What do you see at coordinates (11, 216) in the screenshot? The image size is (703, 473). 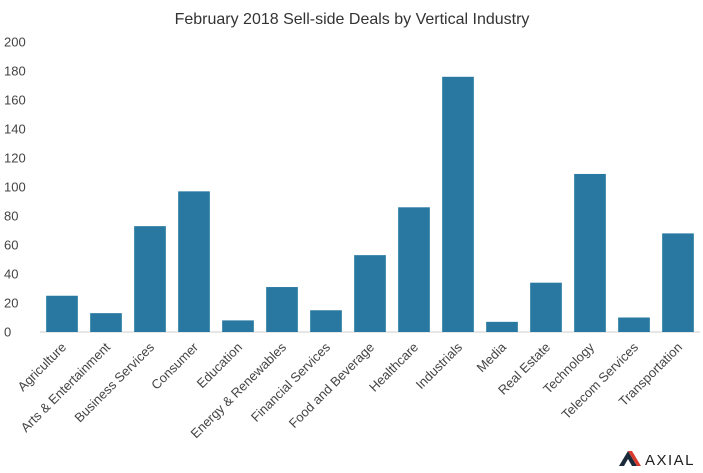 I see `y-tick-label: 80` at bounding box center [11, 216].